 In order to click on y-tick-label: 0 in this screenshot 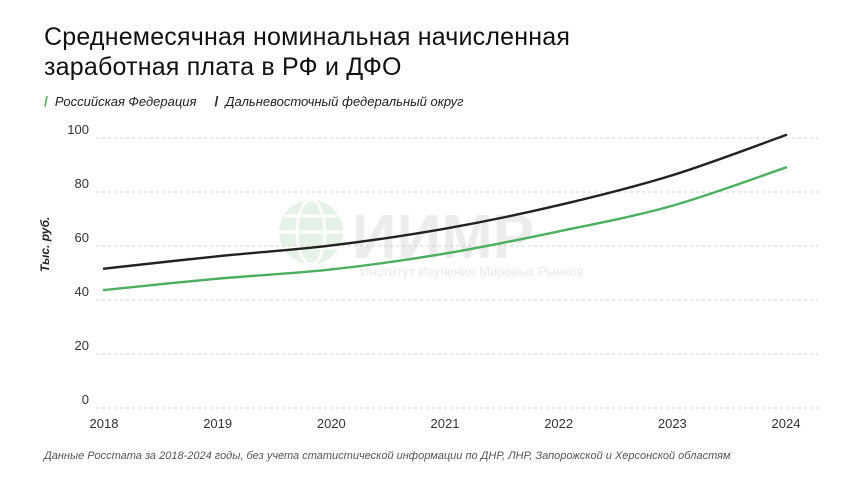, I will do `click(85, 399)`.